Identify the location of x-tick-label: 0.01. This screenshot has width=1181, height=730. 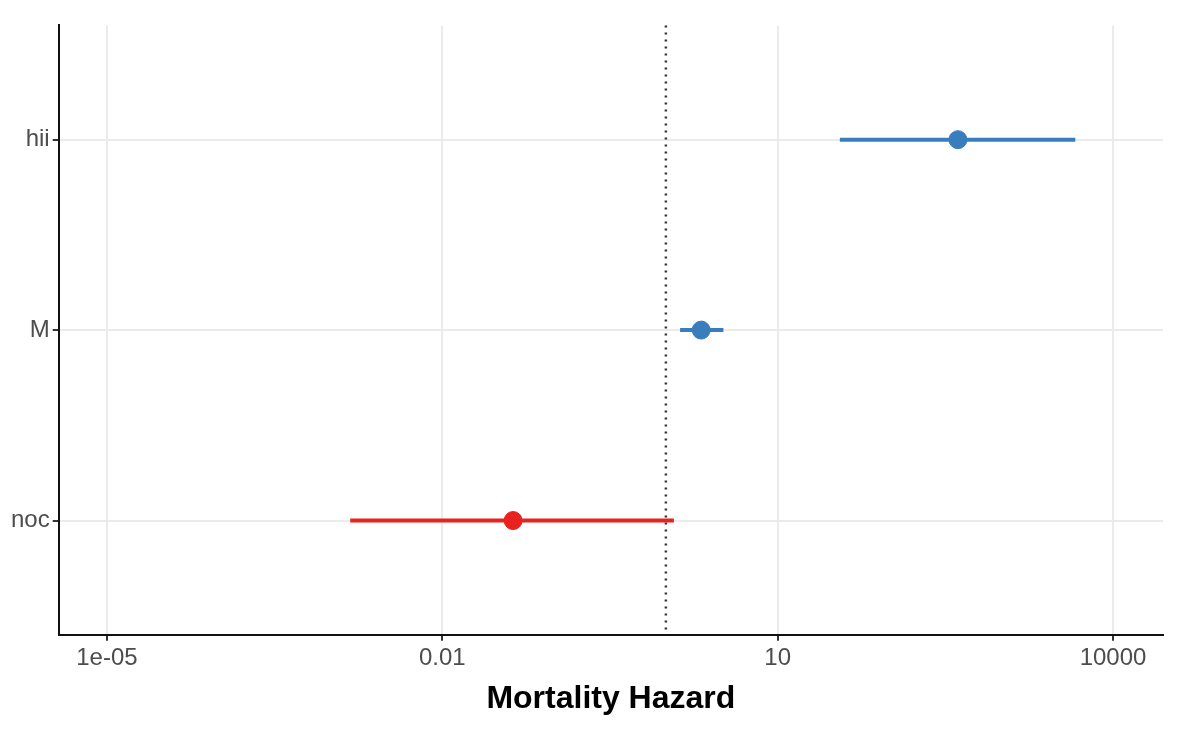
(442, 656).